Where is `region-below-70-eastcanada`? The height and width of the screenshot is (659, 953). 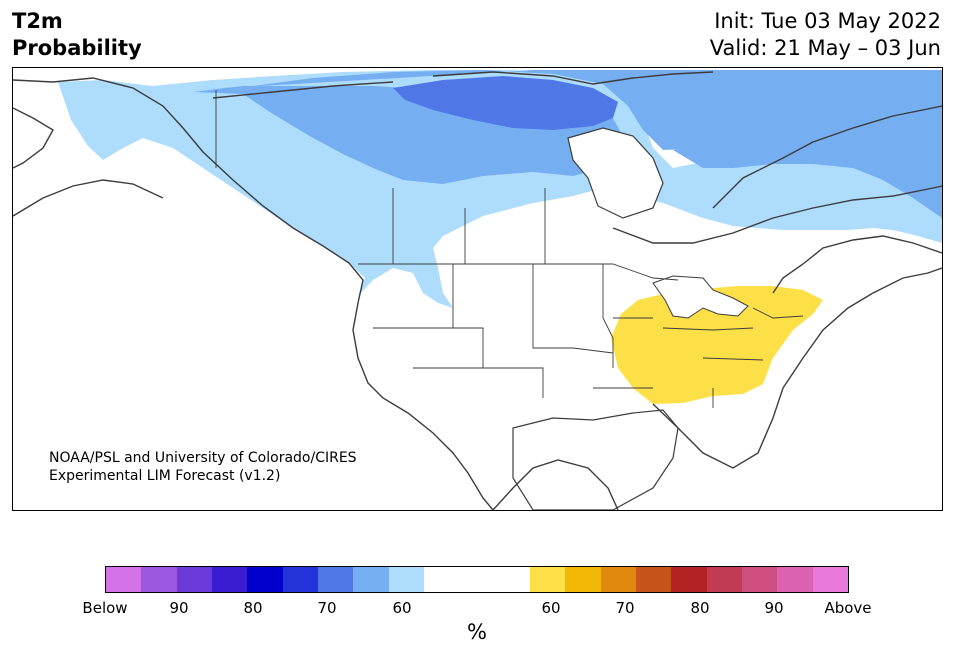 region-below-70-eastcanada is located at coordinates (807, 158).